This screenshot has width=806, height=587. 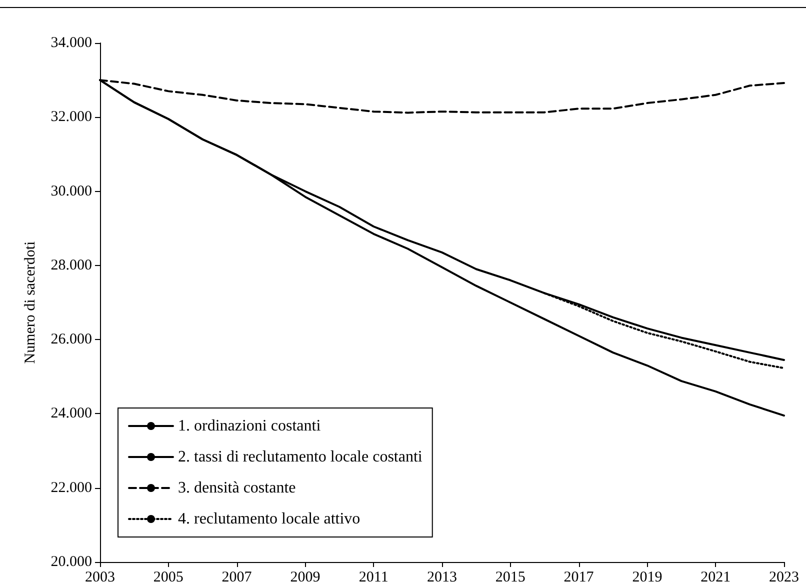 I want to click on y-tick-label: 24.000, so click(x=71, y=414).